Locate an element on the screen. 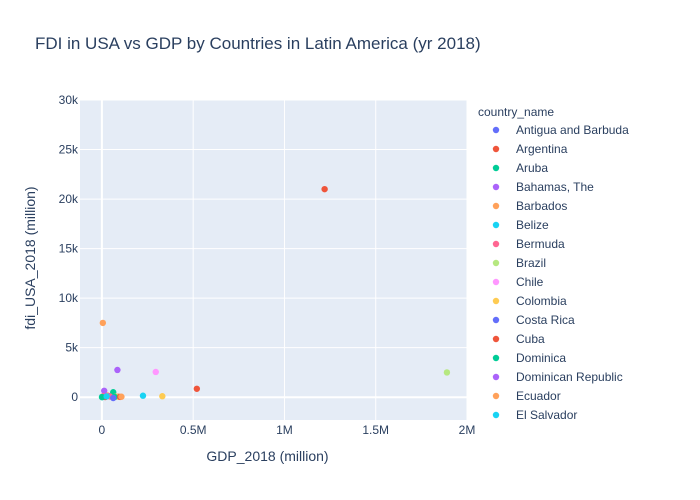  legend-item: Bahamas, The is located at coordinates (543, 187).